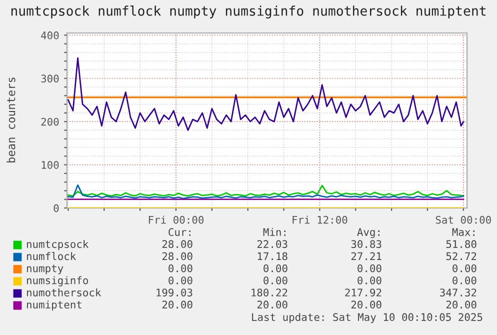  What do you see at coordinates (50, 78) in the screenshot?
I see `y-tick-label: 300` at bounding box center [50, 78].